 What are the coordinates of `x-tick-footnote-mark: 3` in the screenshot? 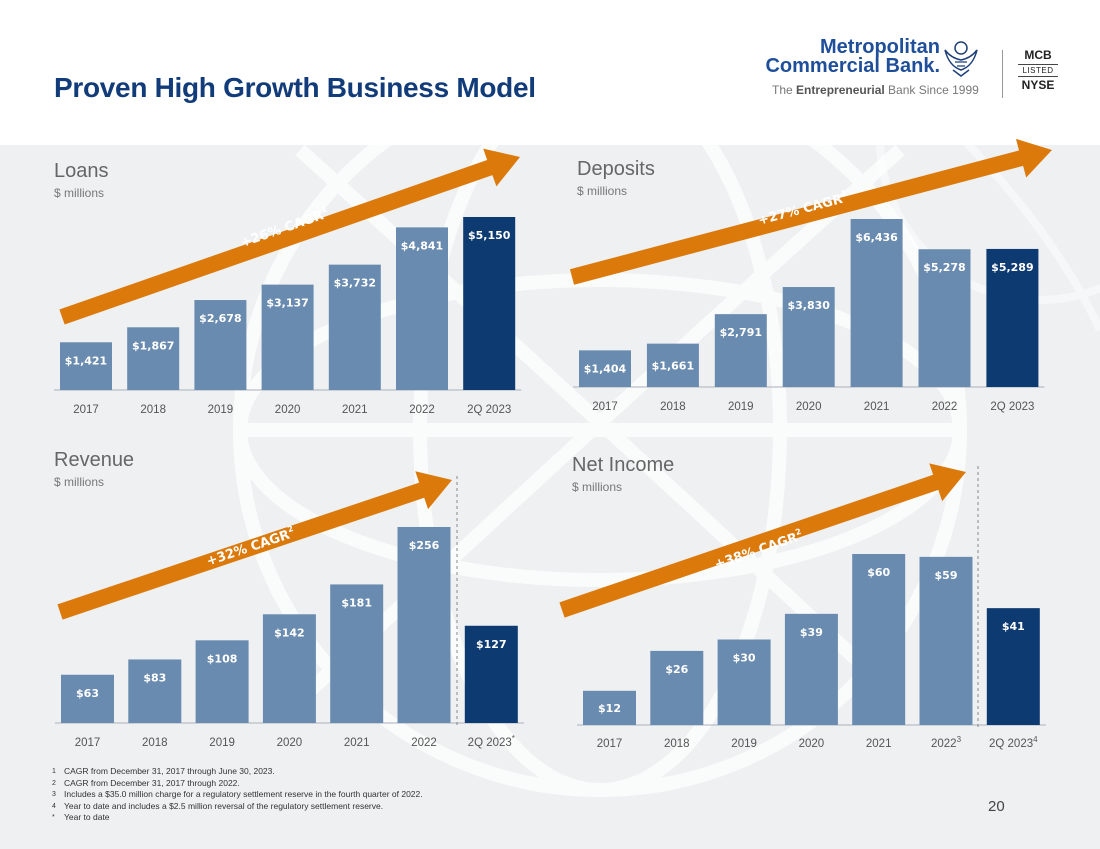 It's located at (959, 739).